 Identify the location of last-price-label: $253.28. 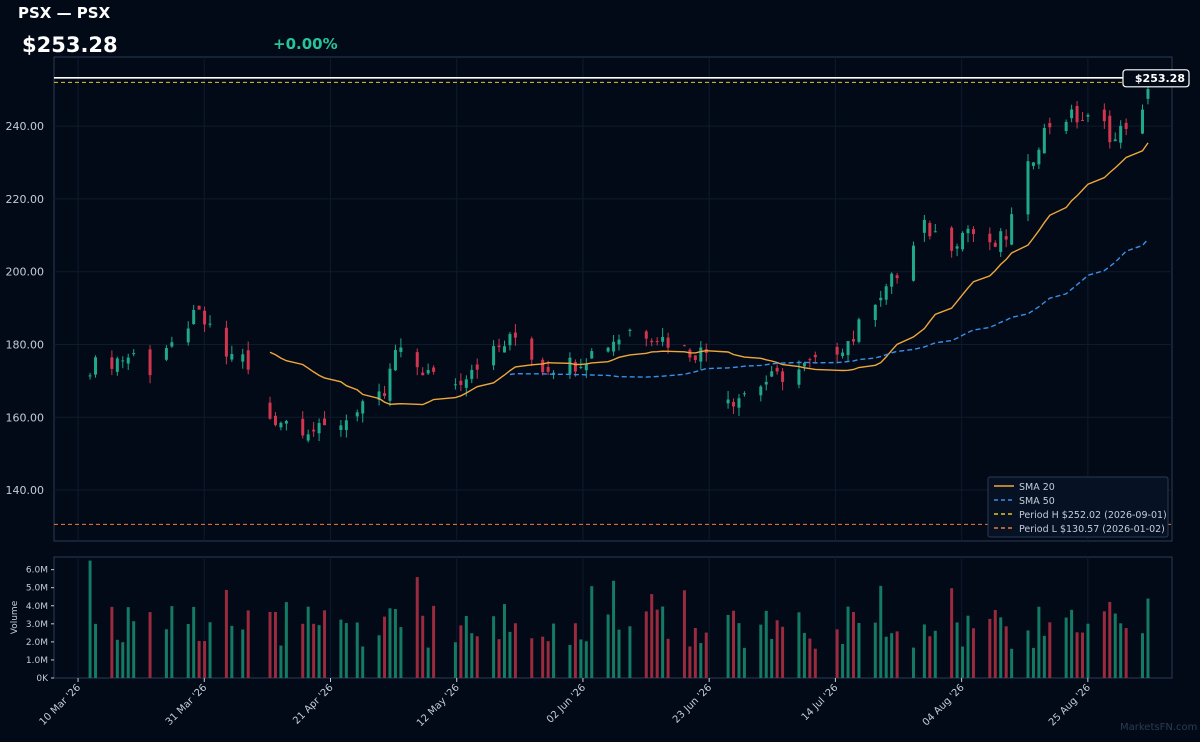
(1160, 78).